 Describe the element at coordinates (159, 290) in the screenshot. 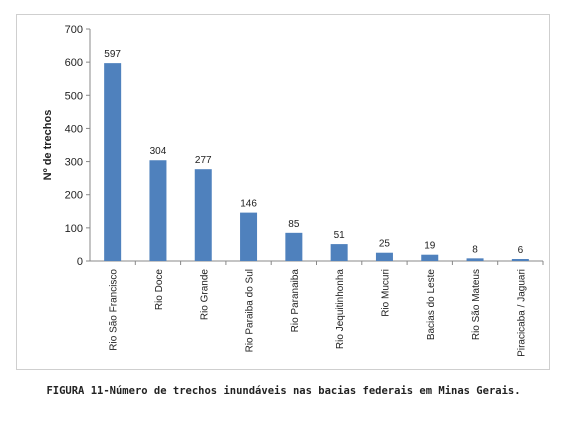

I see `x-tick-label: Rio Doce` at that location.